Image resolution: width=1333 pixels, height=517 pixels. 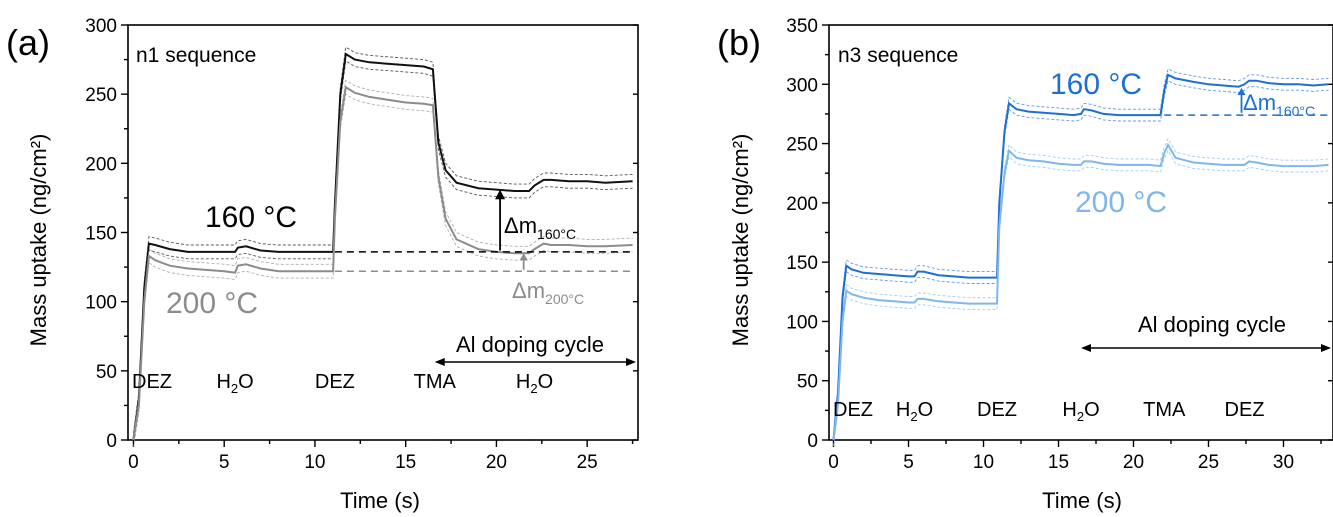 I want to click on y-tick-label-b-5: 250, so click(x=802, y=145).